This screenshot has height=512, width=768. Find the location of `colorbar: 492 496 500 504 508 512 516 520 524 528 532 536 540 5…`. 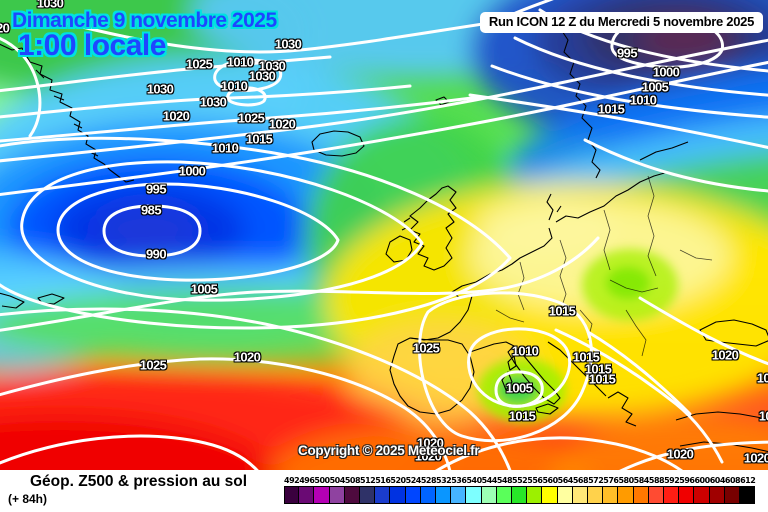

colorbar: 492 496 500 504 508 512 516 520 524 528 532 536 540 5… is located at coordinates (520, 490).